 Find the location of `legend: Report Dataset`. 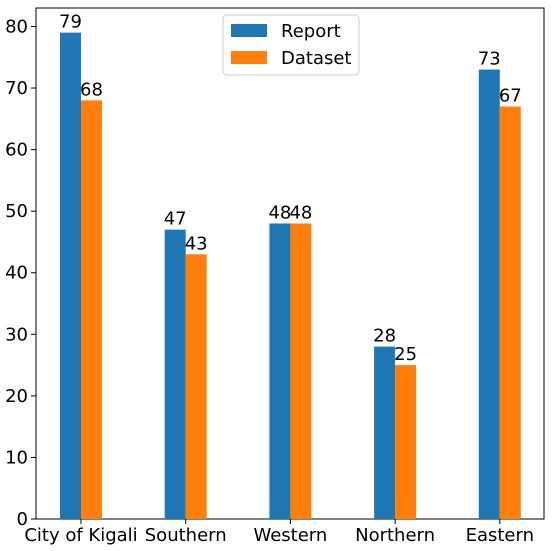

legend: Report Dataset is located at coordinates (291, 45).